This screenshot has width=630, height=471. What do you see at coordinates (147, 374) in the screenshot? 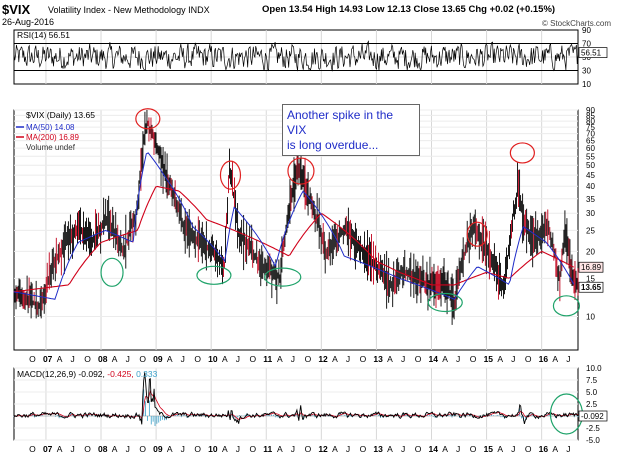
I see `macd-legend-part: 0.333` at bounding box center [147, 374].